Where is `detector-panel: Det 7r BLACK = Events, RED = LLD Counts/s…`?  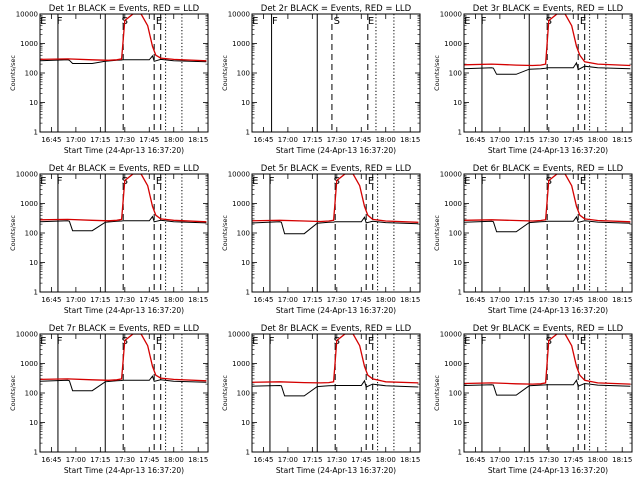 detector-panel: Det 7r BLACK = Events, RED = LLD Counts/s… is located at coordinates (109, 399).